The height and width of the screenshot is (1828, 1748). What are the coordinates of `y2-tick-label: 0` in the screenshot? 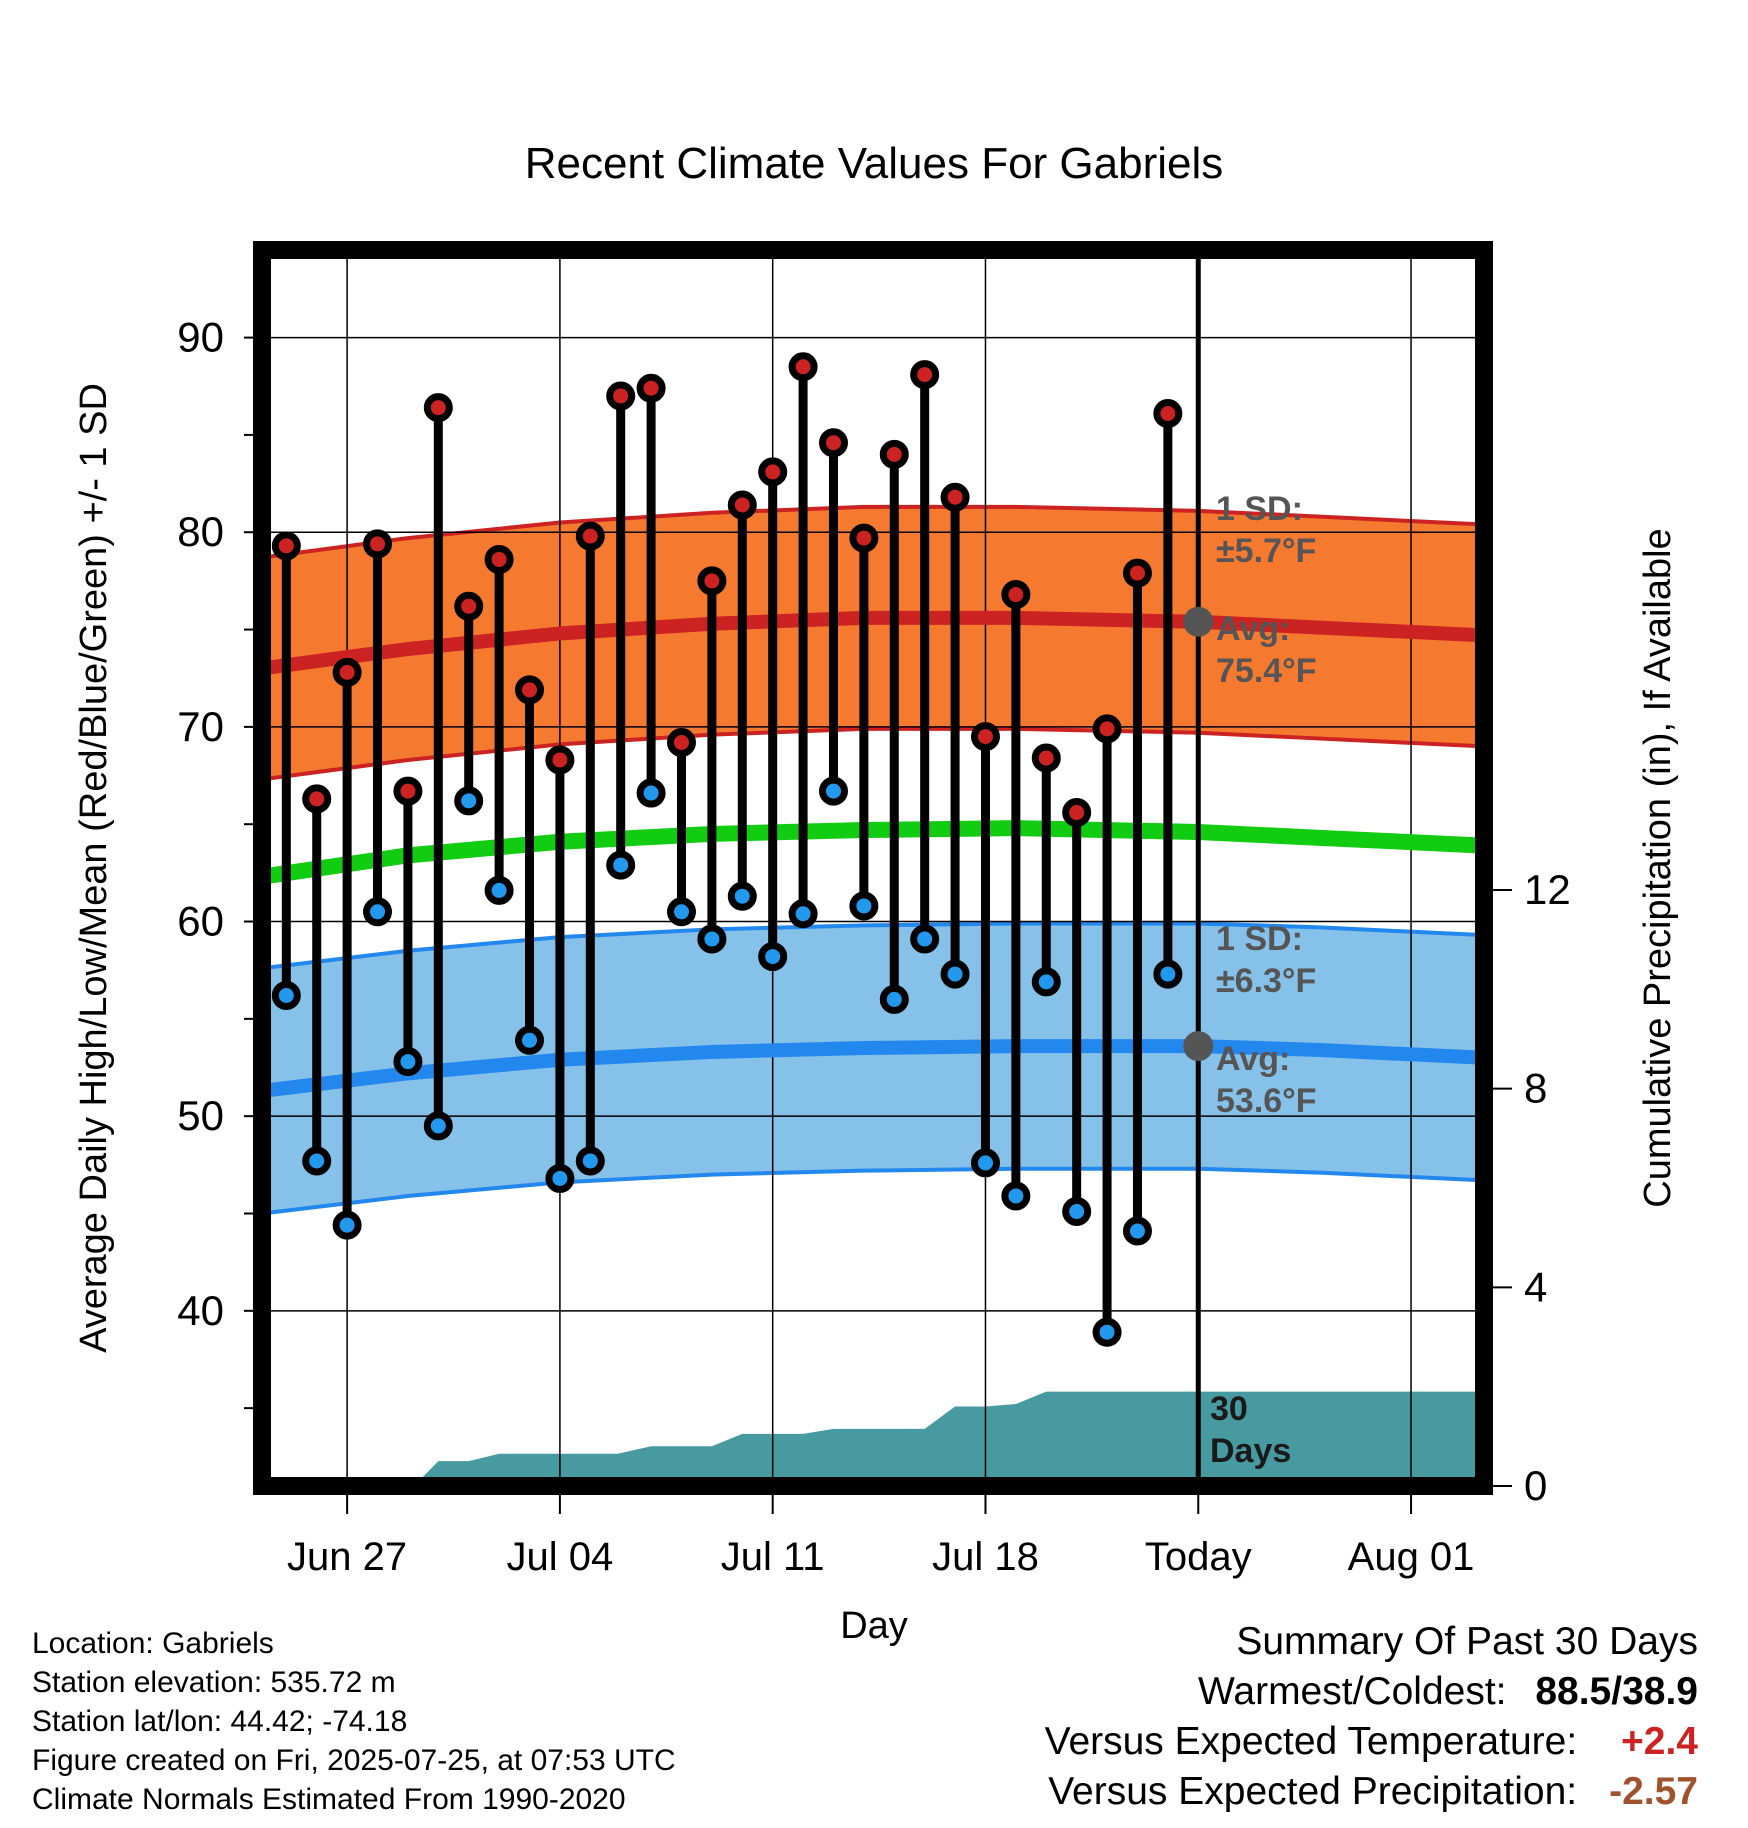 It's located at (1535, 1485).